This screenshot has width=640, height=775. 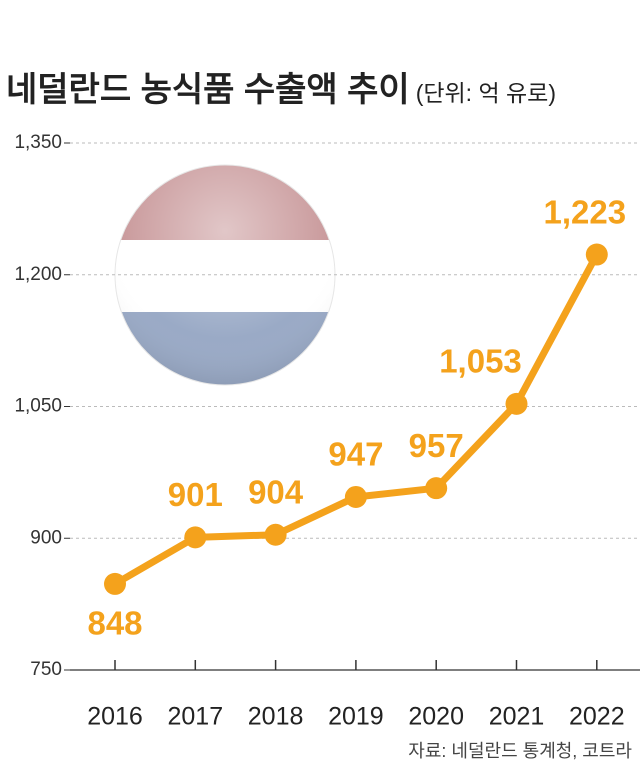 I want to click on x-tick-label: 2017, so click(x=195, y=717).